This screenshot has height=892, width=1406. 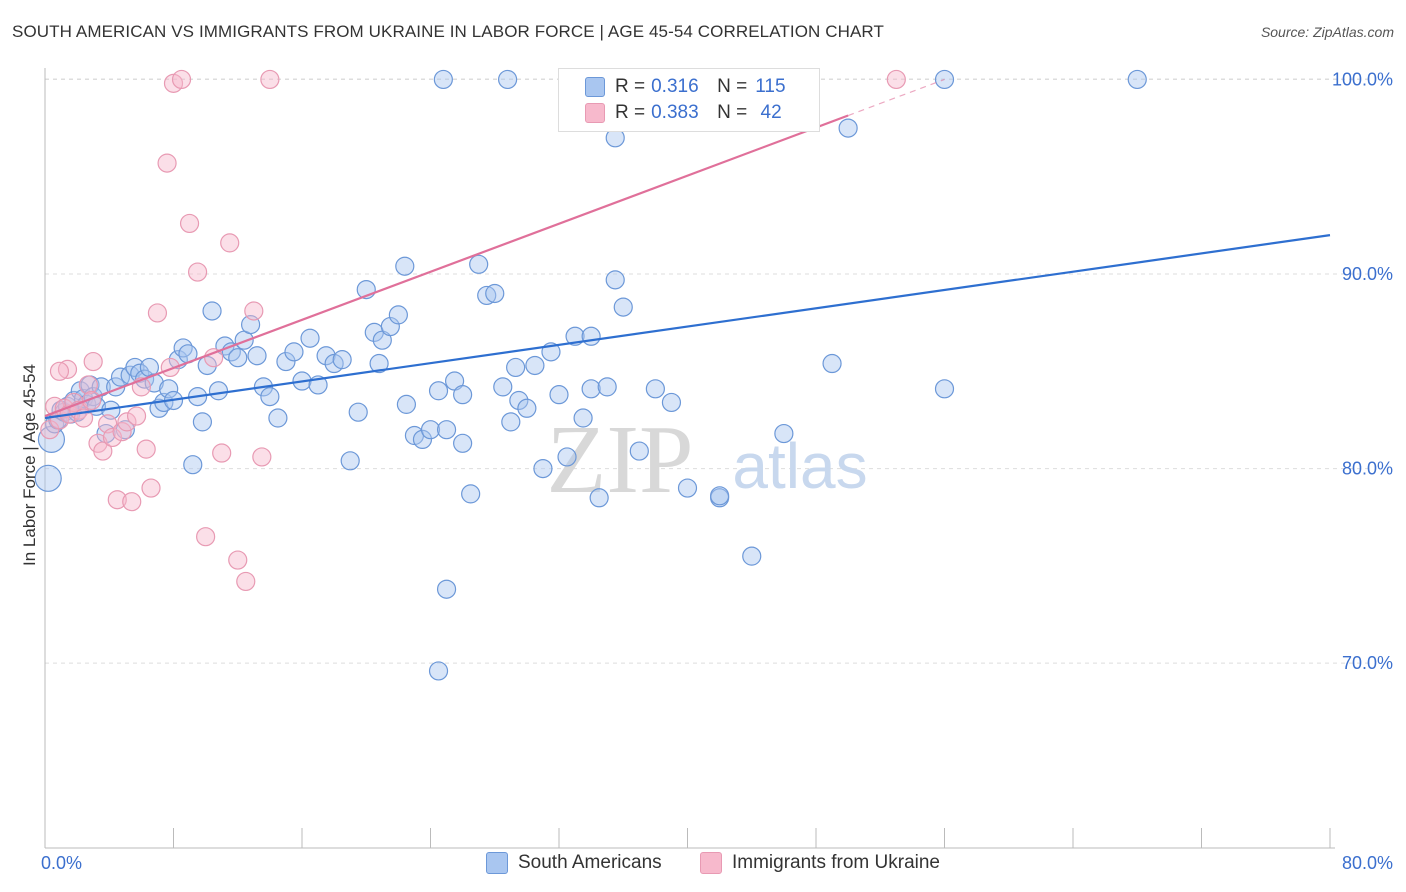 I want to click on y-tick-label: 90.0%, so click(x=1367, y=274).